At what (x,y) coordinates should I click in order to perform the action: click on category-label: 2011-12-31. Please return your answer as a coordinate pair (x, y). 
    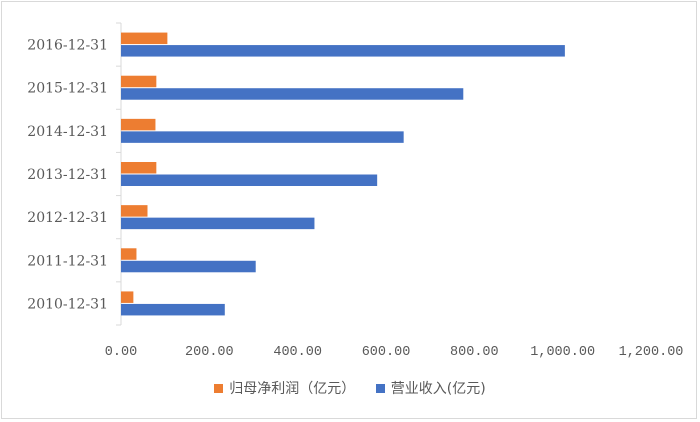
    Looking at the image, I should click on (67, 261).